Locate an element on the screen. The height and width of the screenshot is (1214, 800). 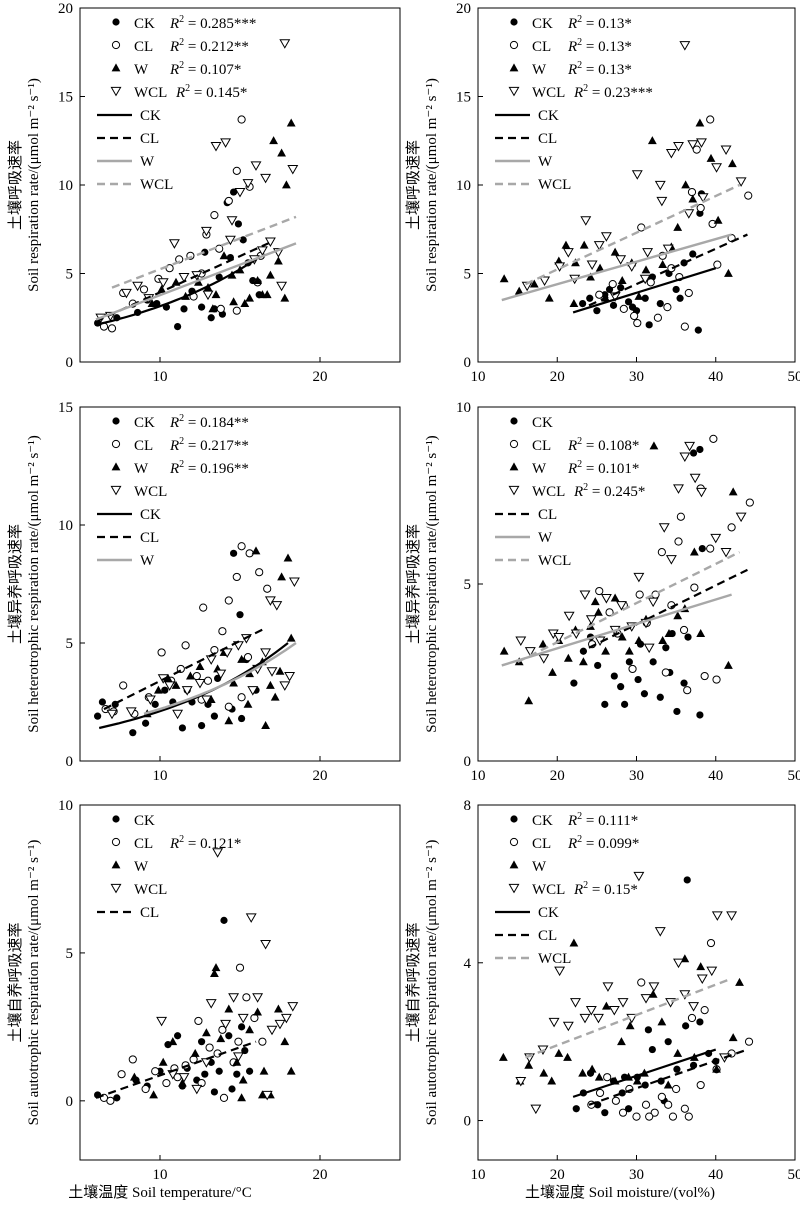
series-W is located at coordinates (621, 1013).